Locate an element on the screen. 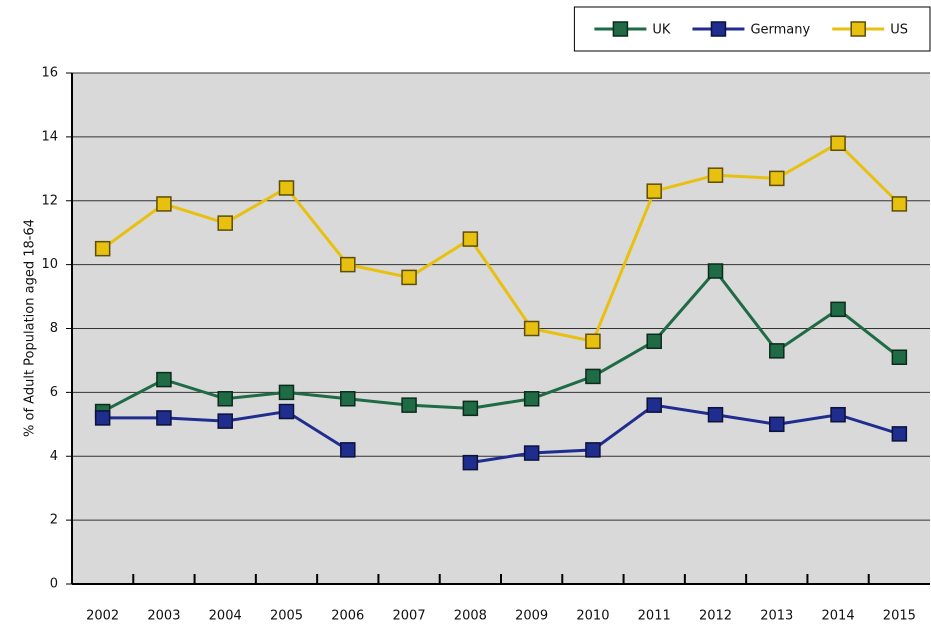 This screenshot has height=631, width=931. y-tick-label: 16 is located at coordinates (49, 73).